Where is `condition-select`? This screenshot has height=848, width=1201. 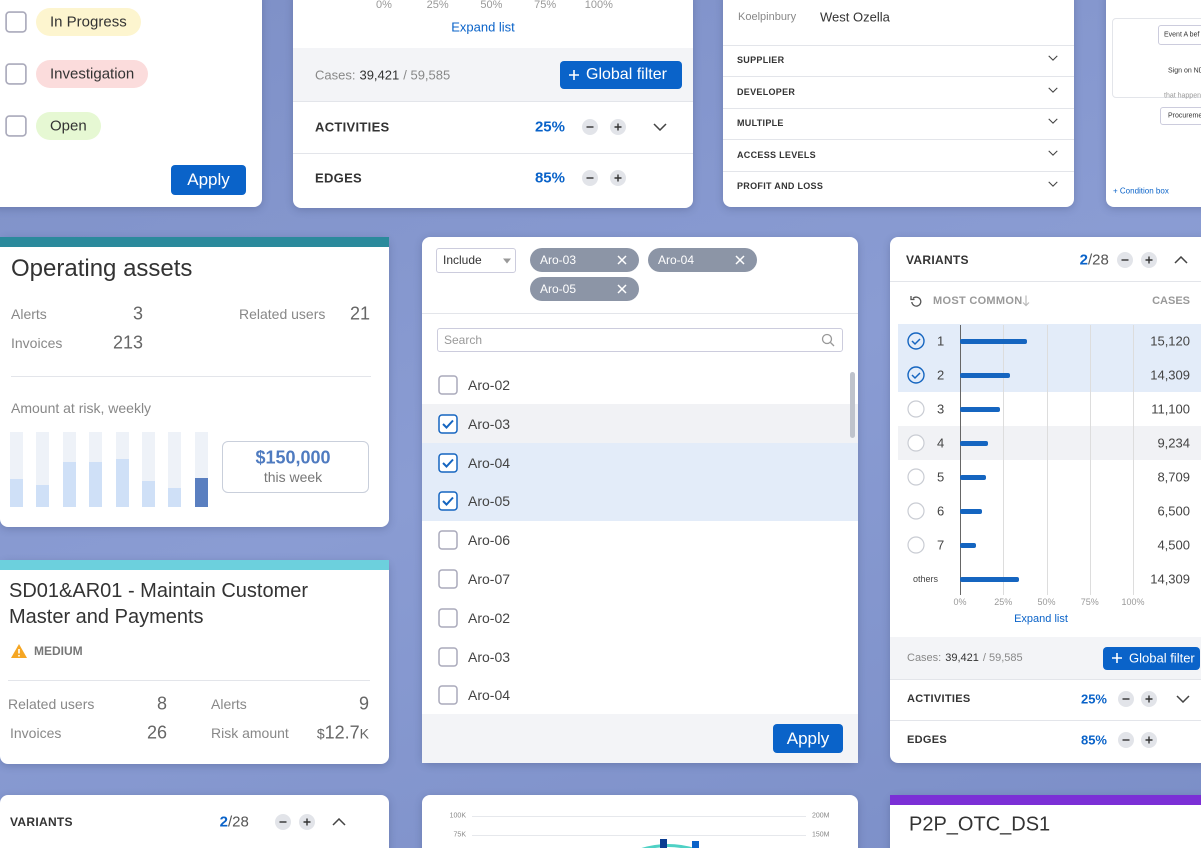
condition-select is located at coordinates (1180, 116).